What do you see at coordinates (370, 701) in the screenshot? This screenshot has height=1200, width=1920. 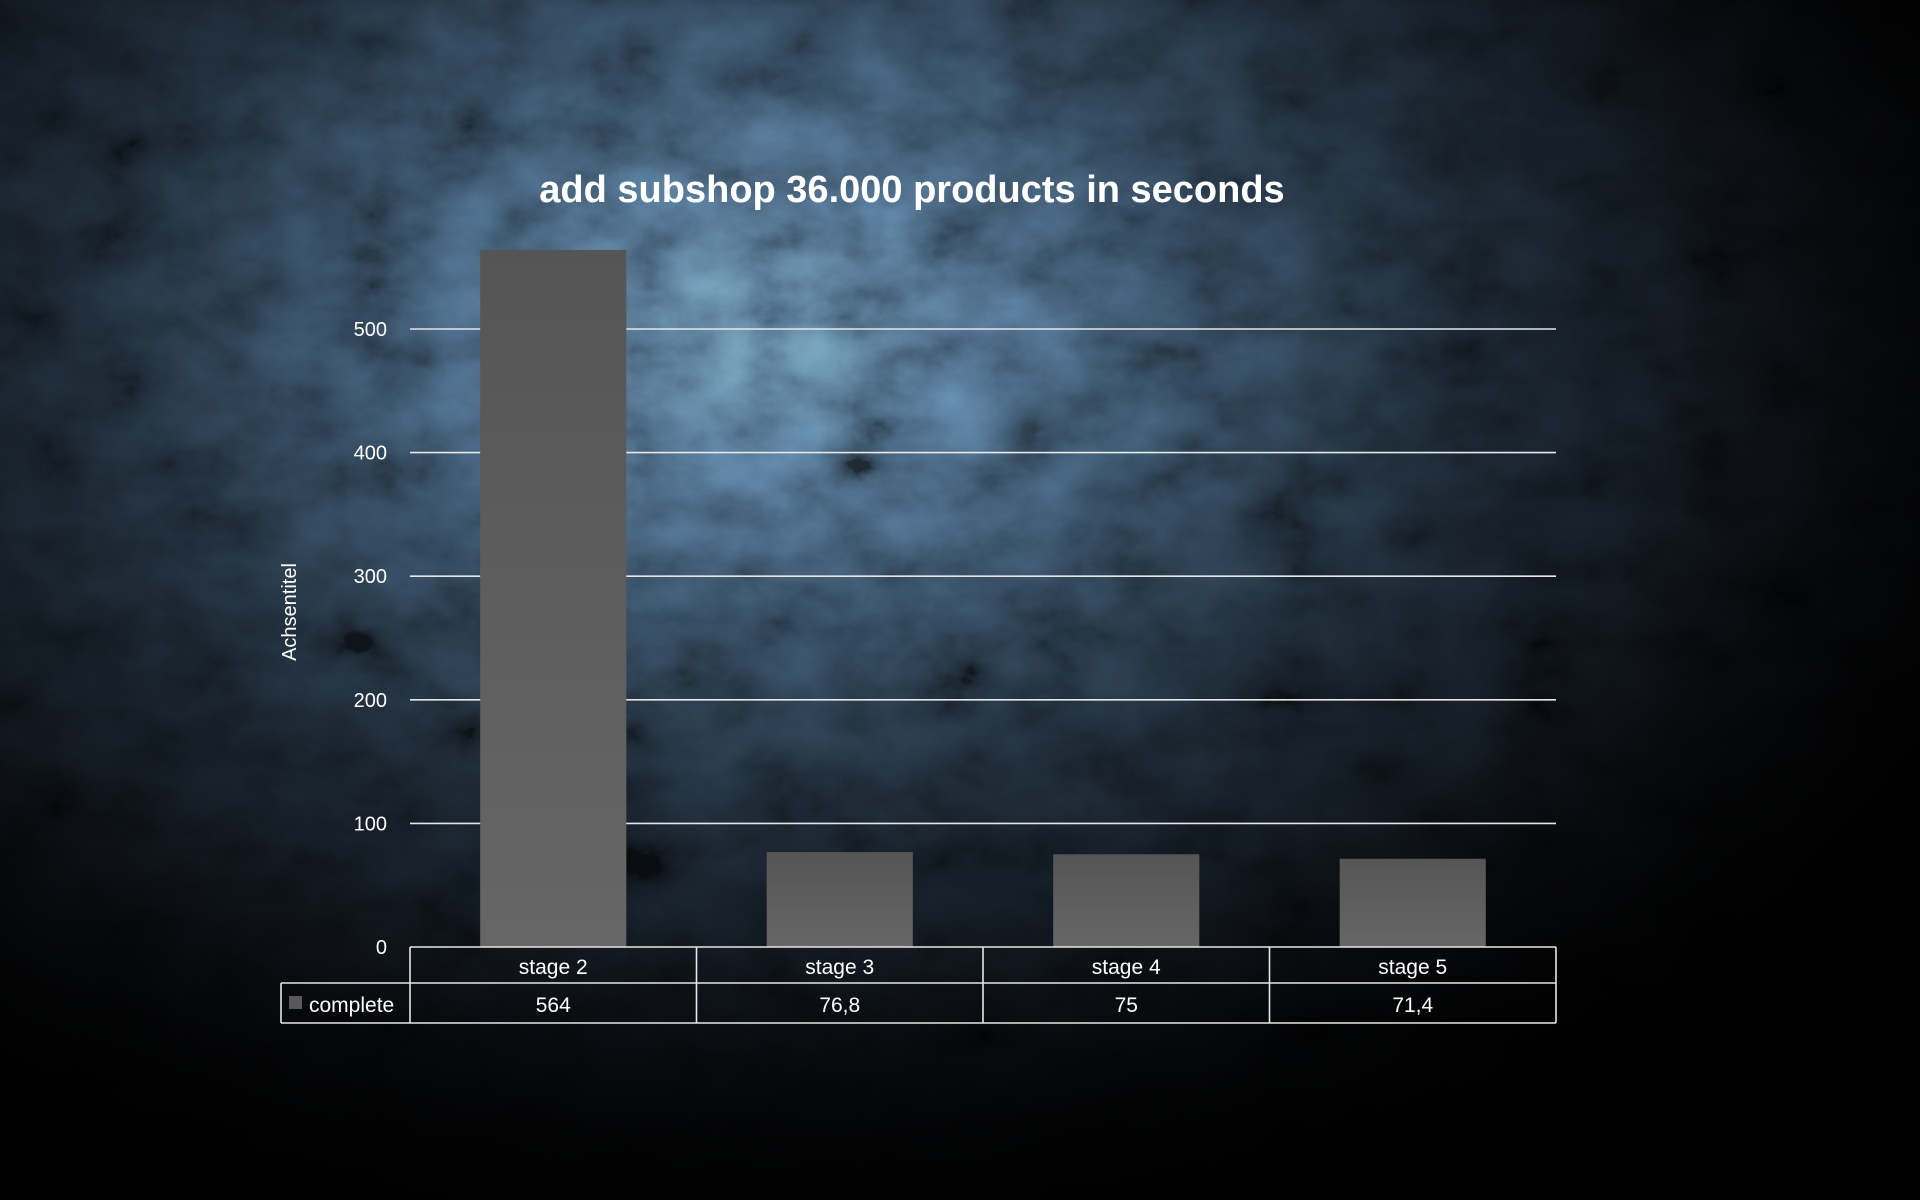 I see `y-tick-label: 200` at bounding box center [370, 701].